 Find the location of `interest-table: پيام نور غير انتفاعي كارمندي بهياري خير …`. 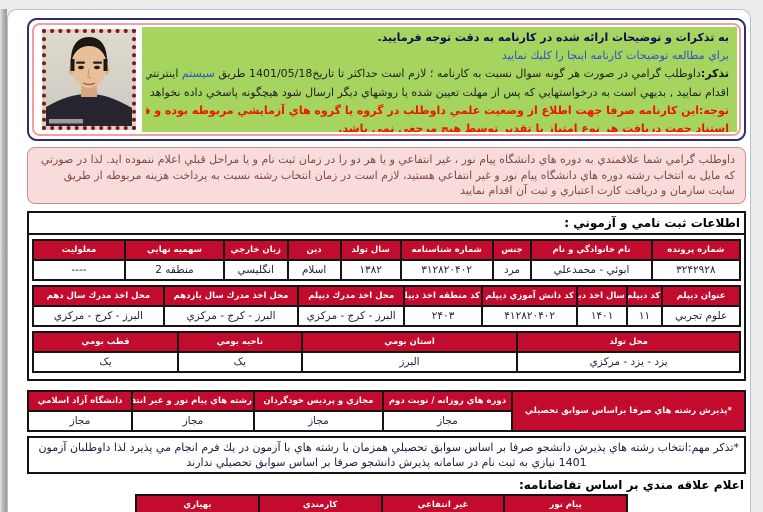

interest-table: پيام نور غير انتفاعي كارمندي بهياري خير … is located at coordinates (381, 502).